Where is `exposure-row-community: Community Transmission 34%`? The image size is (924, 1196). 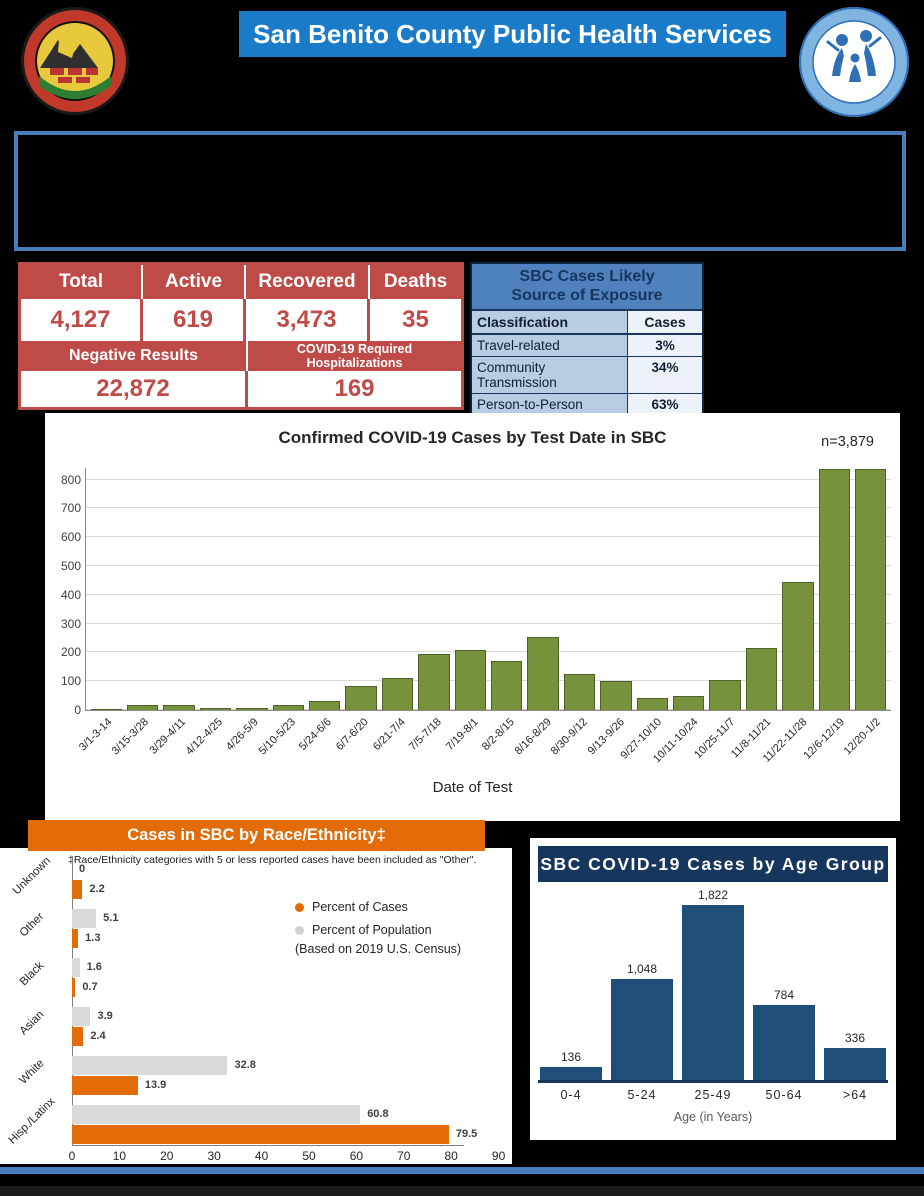
exposure-row-community: Community Transmission 34% is located at coordinates (587, 375).